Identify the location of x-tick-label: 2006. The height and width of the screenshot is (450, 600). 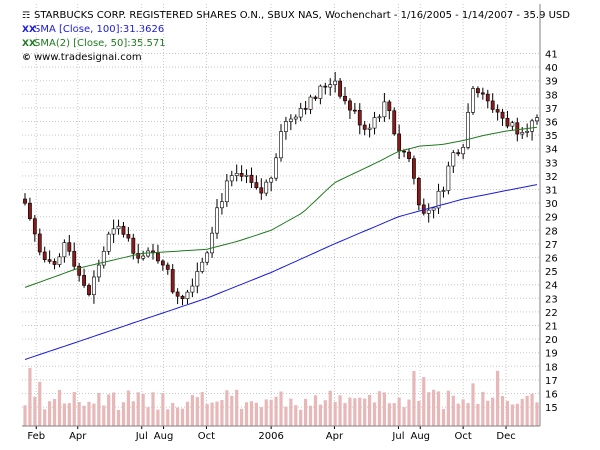
(270, 436).